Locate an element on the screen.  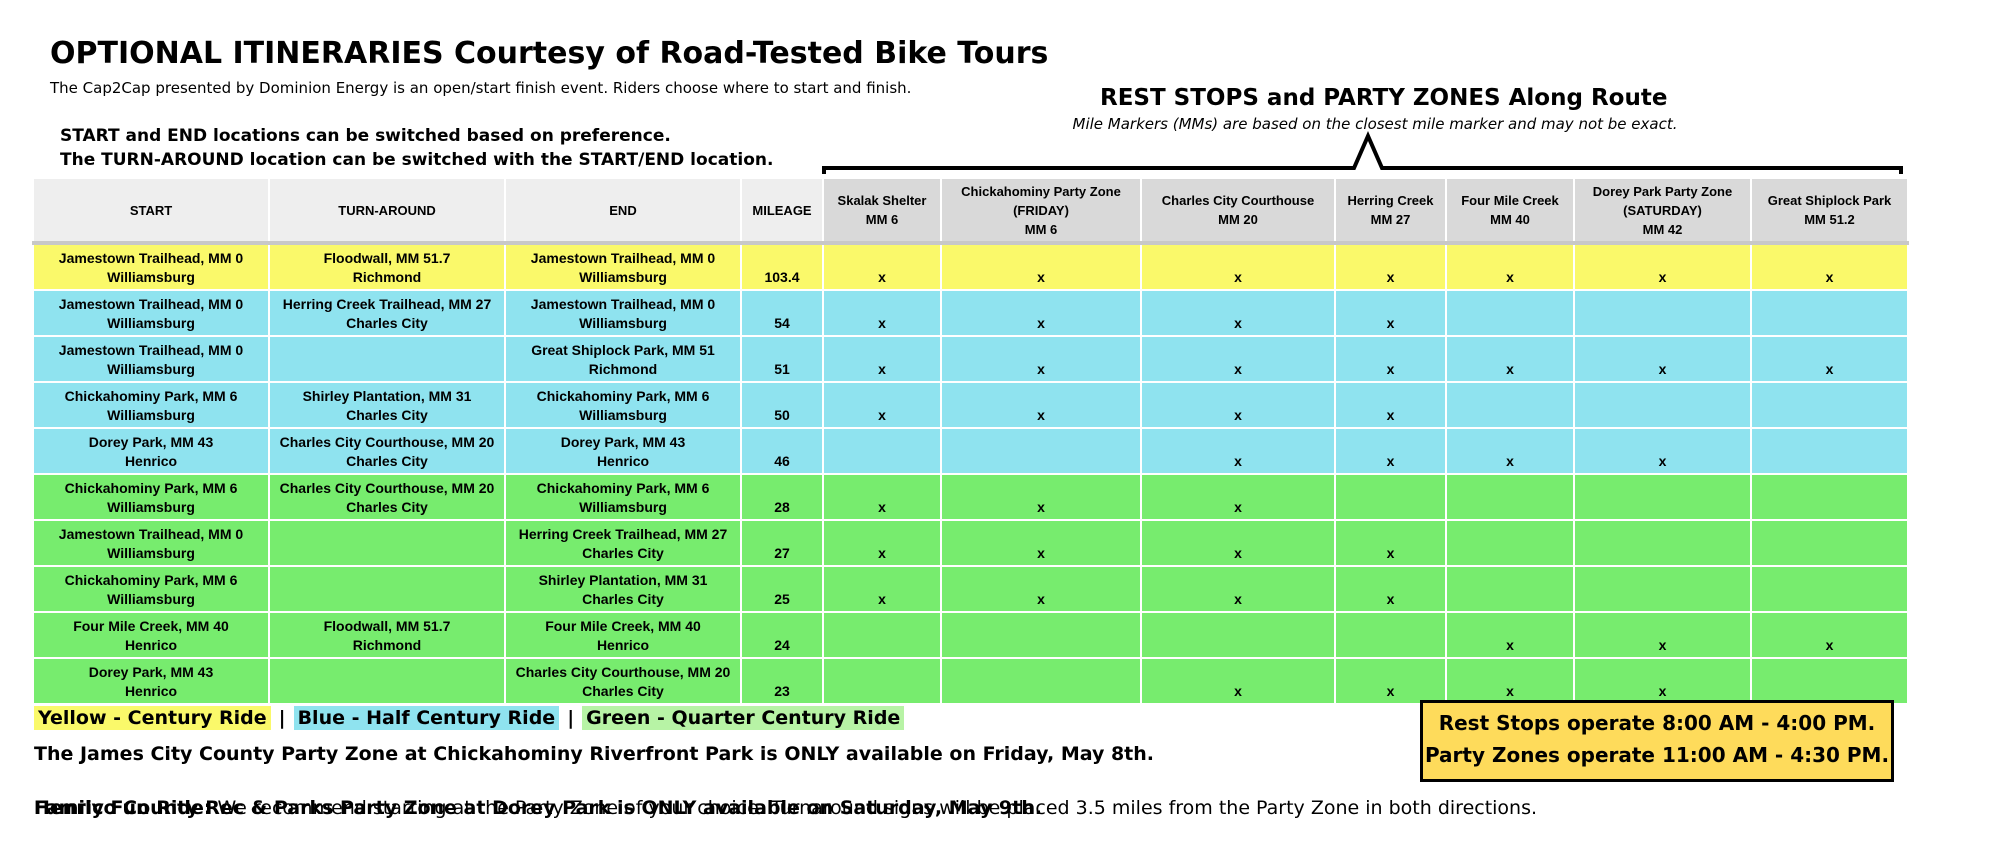
header-line: (FRIDAY) is located at coordinates (1041, 210).